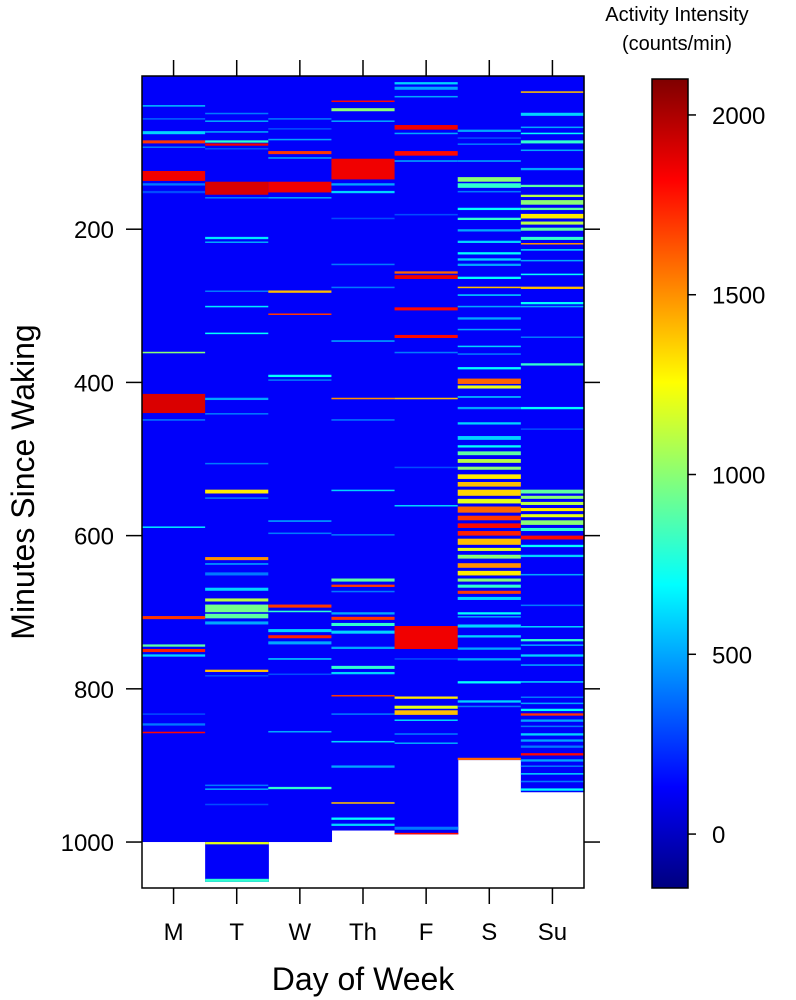 The height and width of the screenshot is (1000, 796). Describe the element at coordinates (708, 483) in the screenshot. I see `colorbar: 0 500 1000 1500 2000` at that location.